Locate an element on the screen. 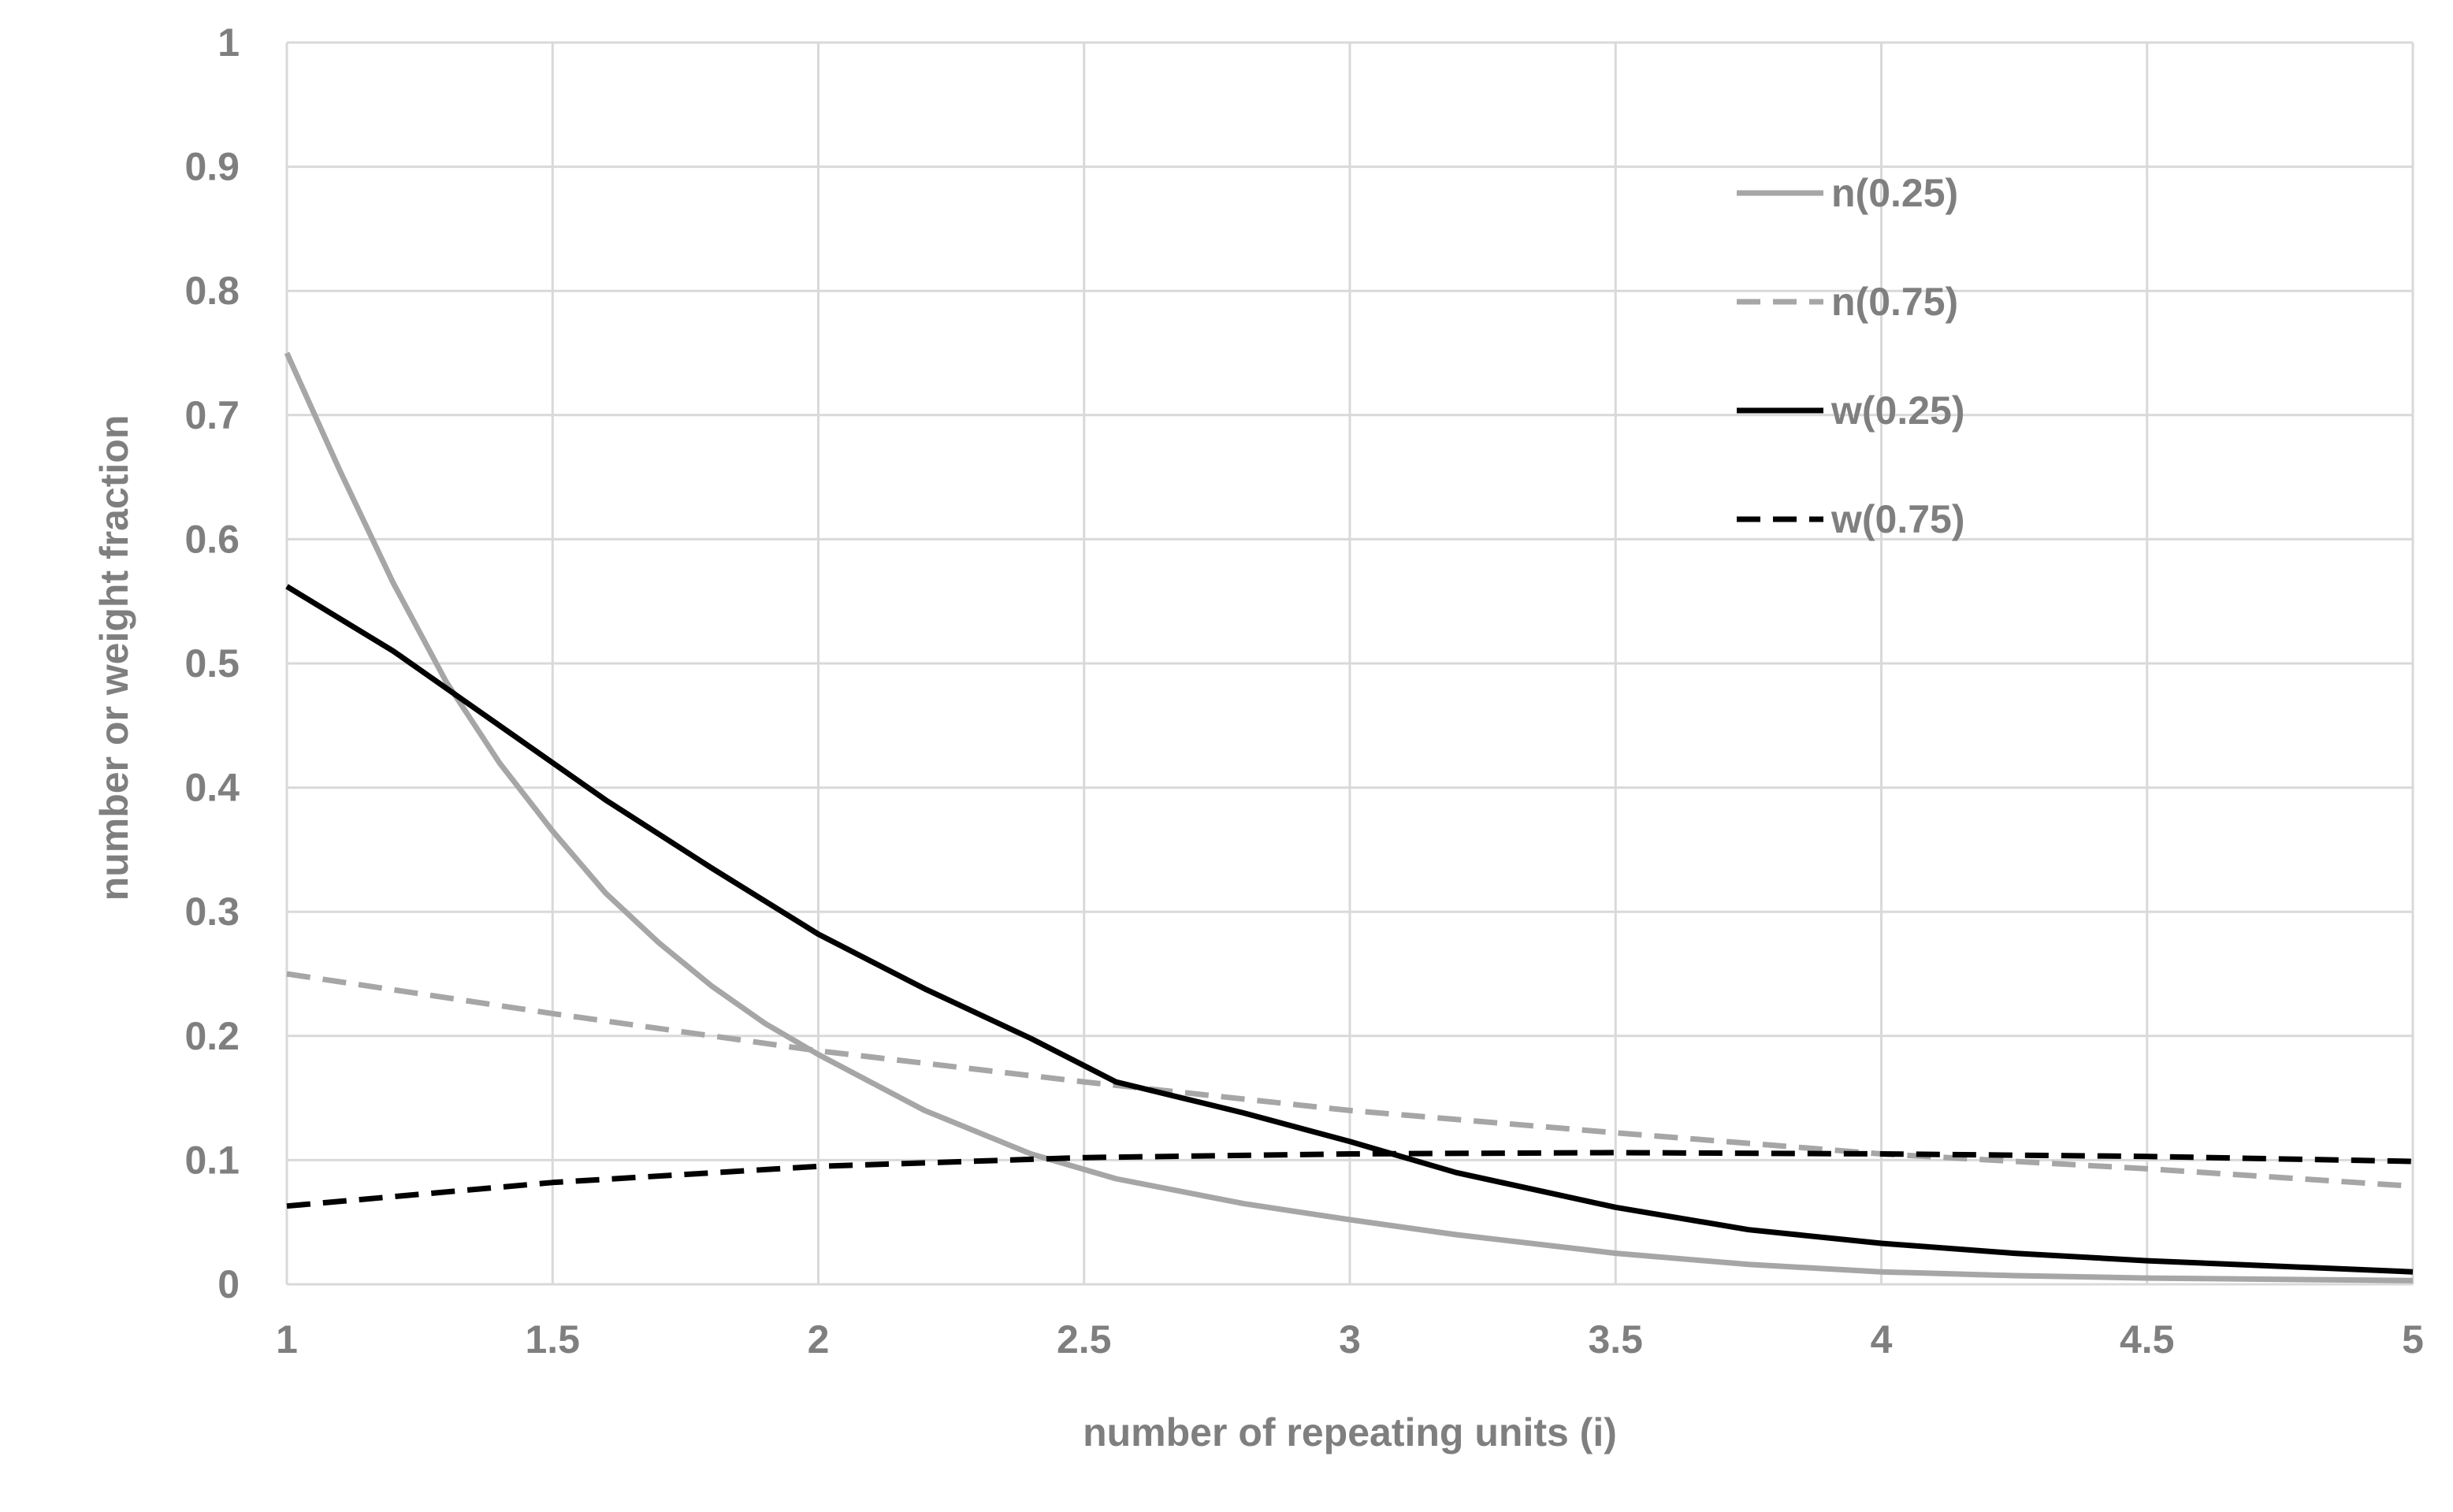 Image resolution: width=2453 pixels, height=1512 pixels. legend-label: n(0.25) is located at coordinates (1895, 193).